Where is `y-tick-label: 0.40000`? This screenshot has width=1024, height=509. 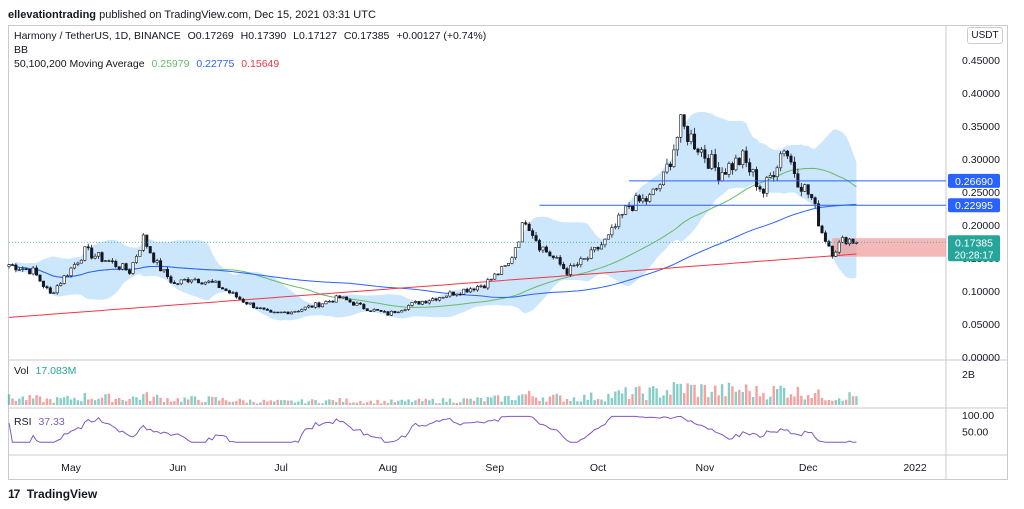 y-tick-label: 0.40000 is located at coordinates (981, 94).